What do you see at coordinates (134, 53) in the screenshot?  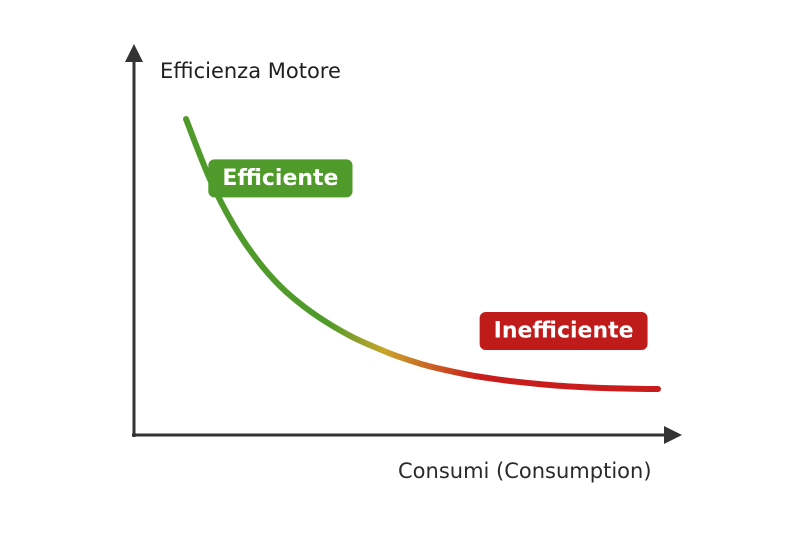 I see `y-axis-arrow` at bounding box center [134, 53].